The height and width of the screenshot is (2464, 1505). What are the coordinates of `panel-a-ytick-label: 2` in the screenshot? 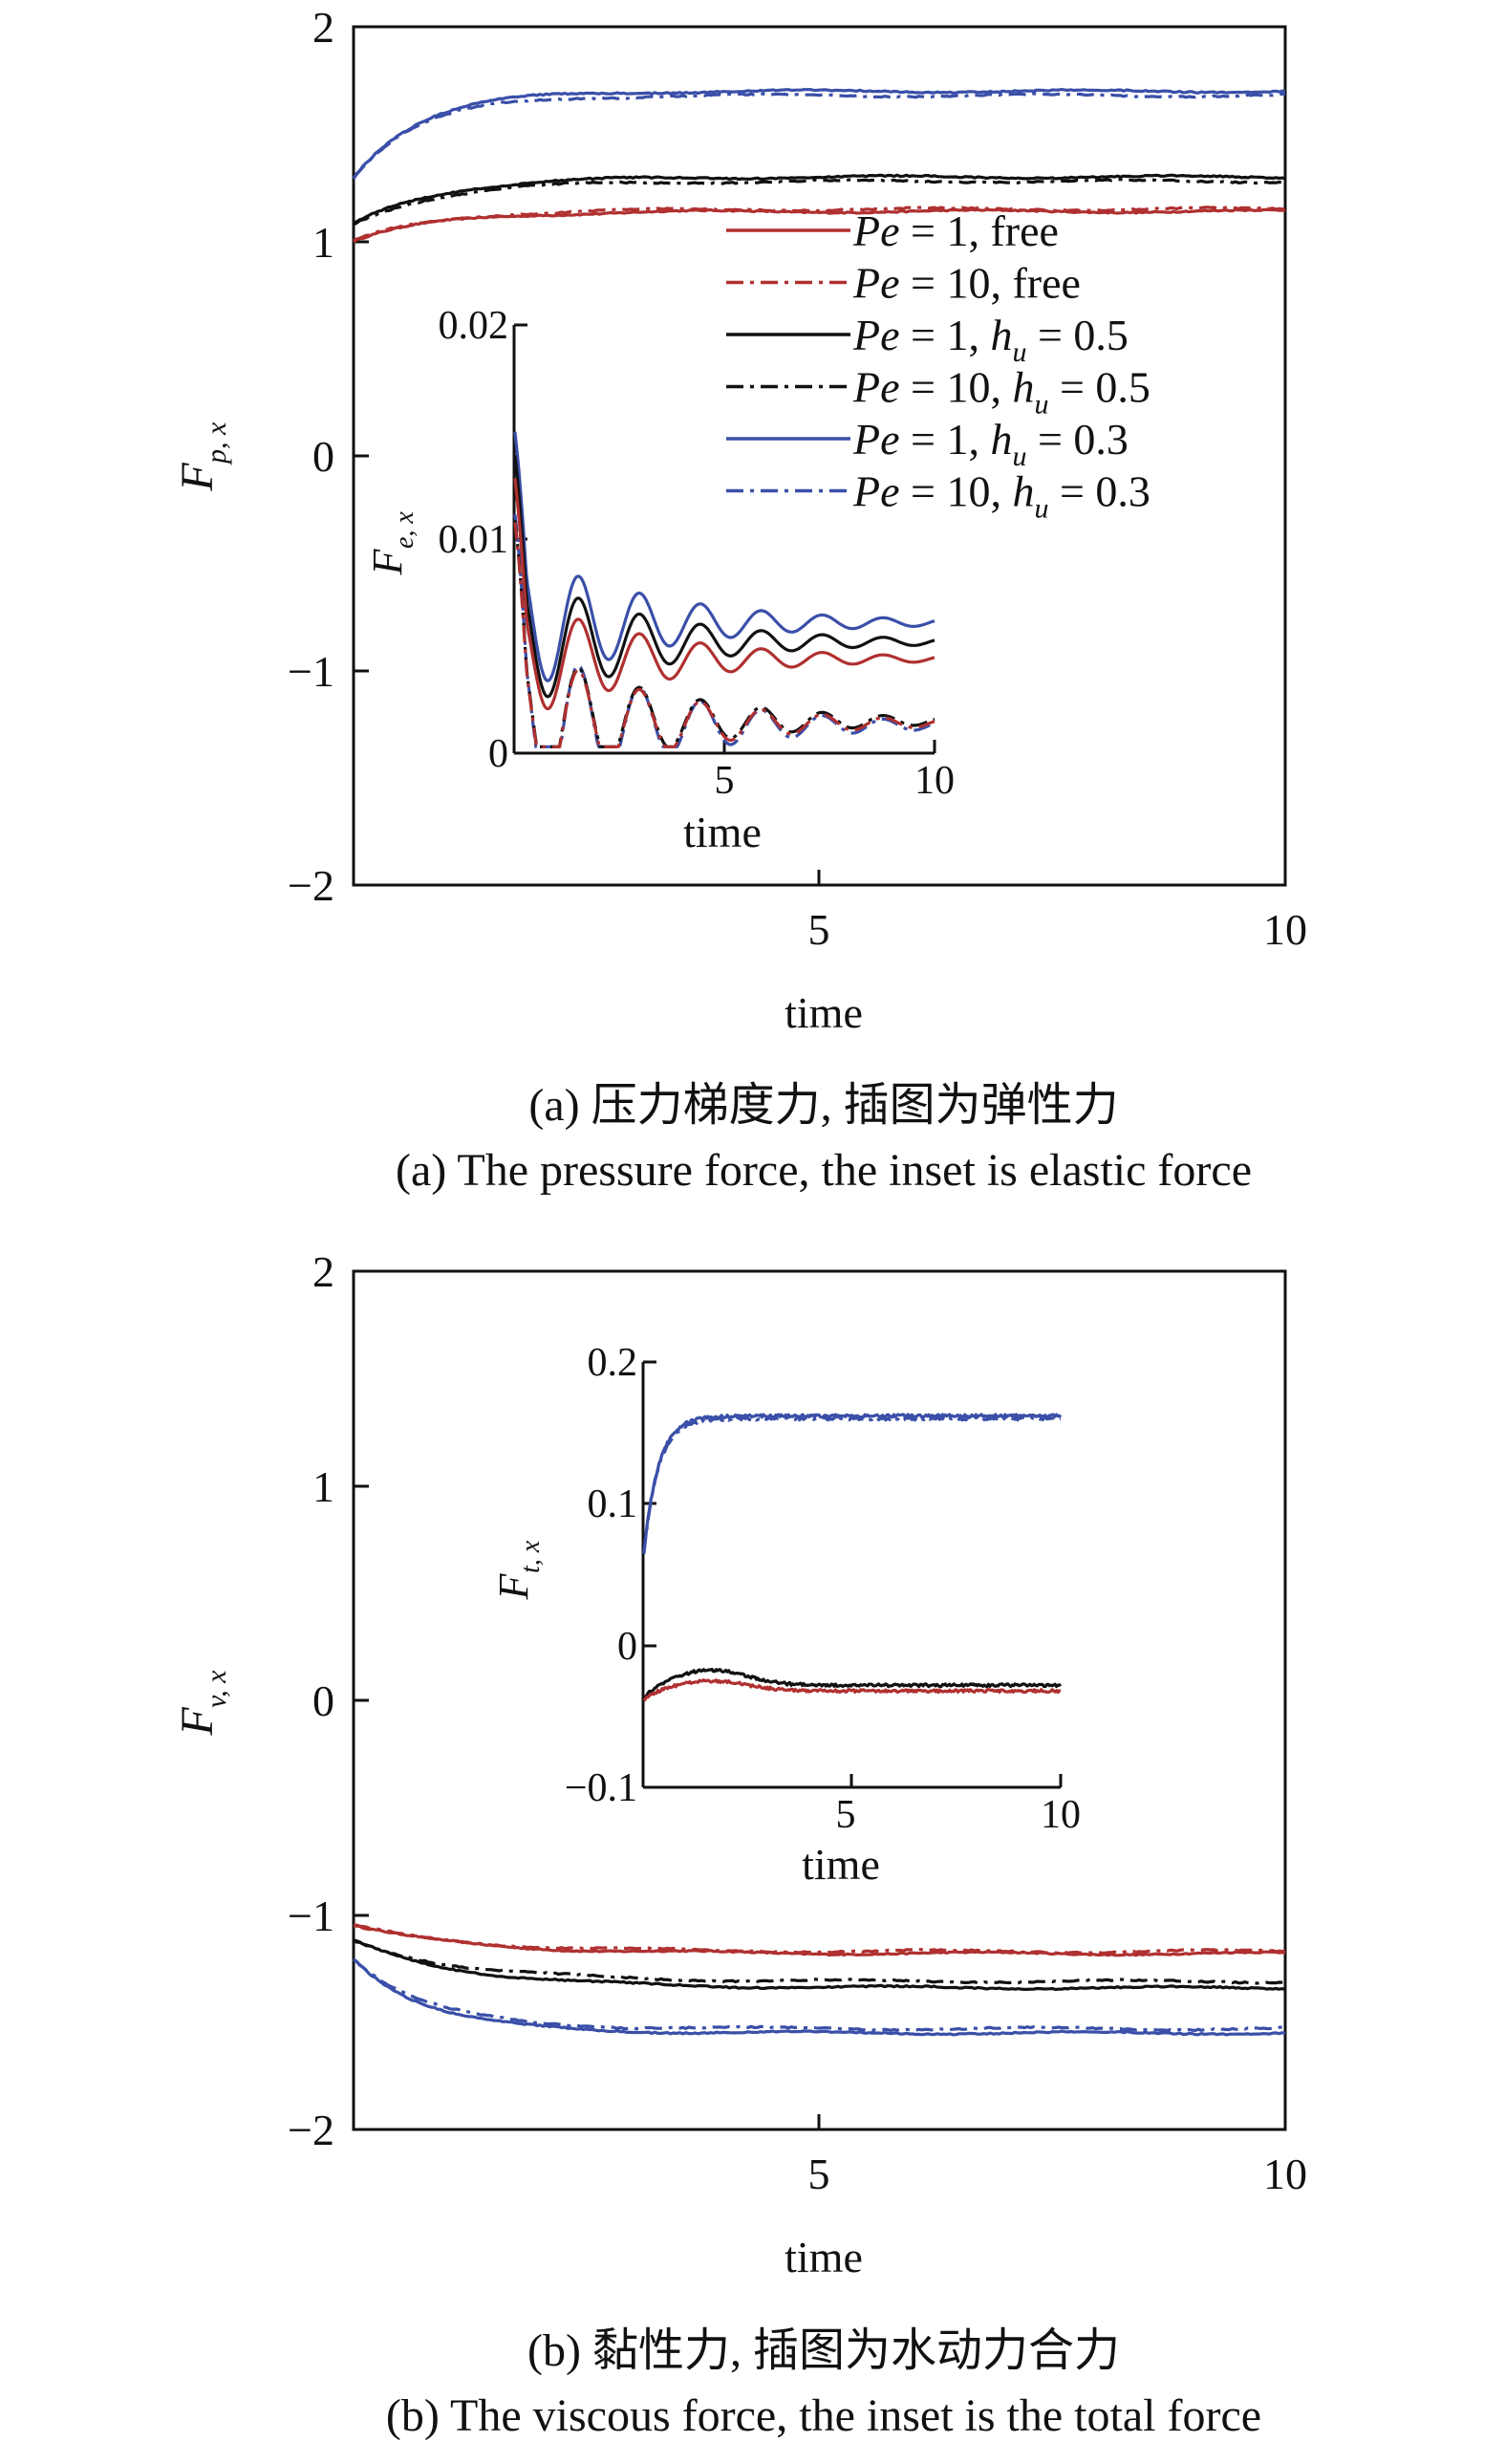 It's located at (323, 28).